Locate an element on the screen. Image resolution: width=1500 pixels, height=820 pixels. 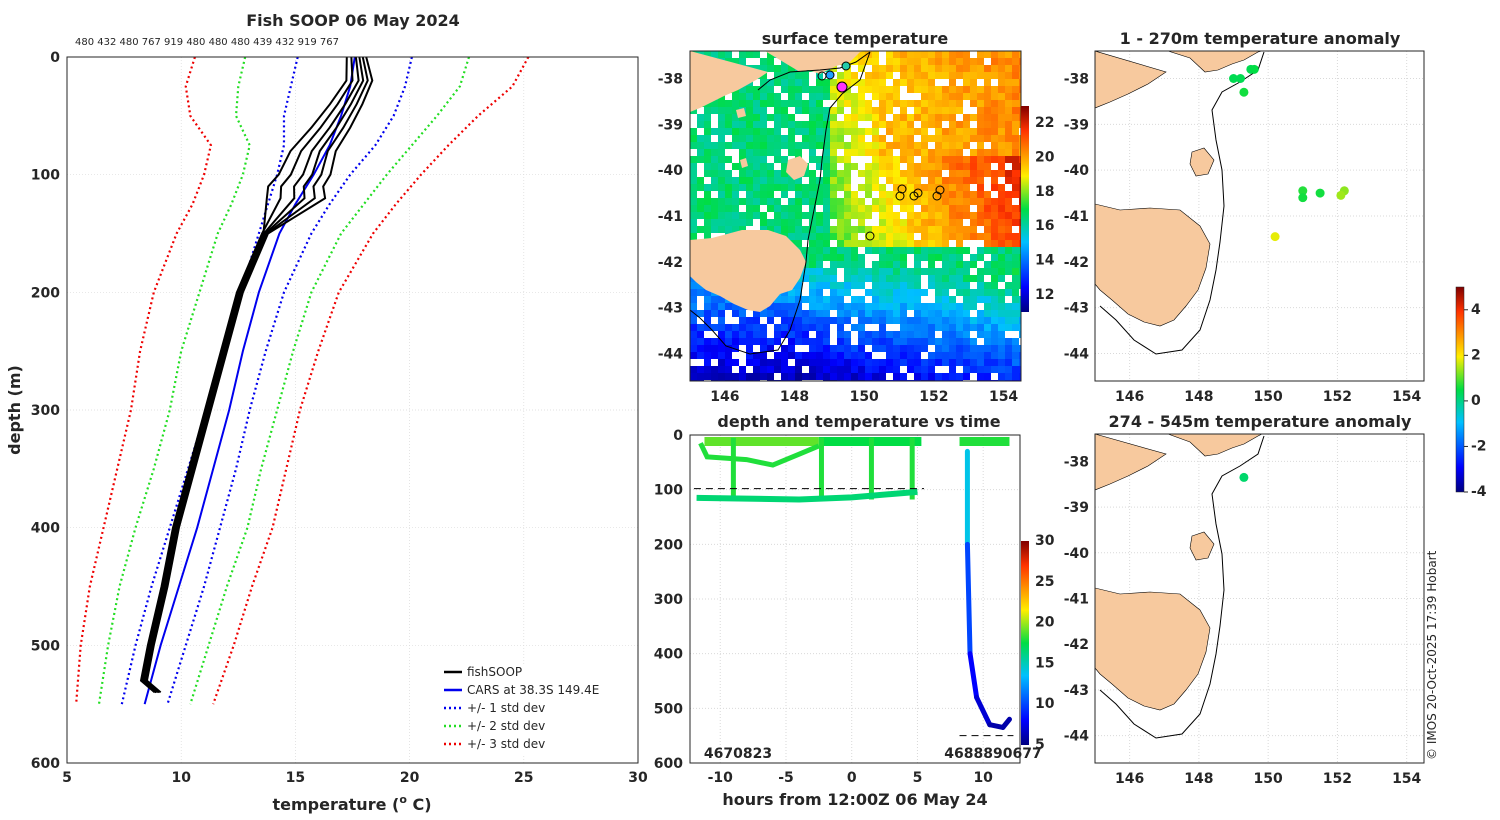
ts-deep-dive-track is located at coordinates (968, 599).